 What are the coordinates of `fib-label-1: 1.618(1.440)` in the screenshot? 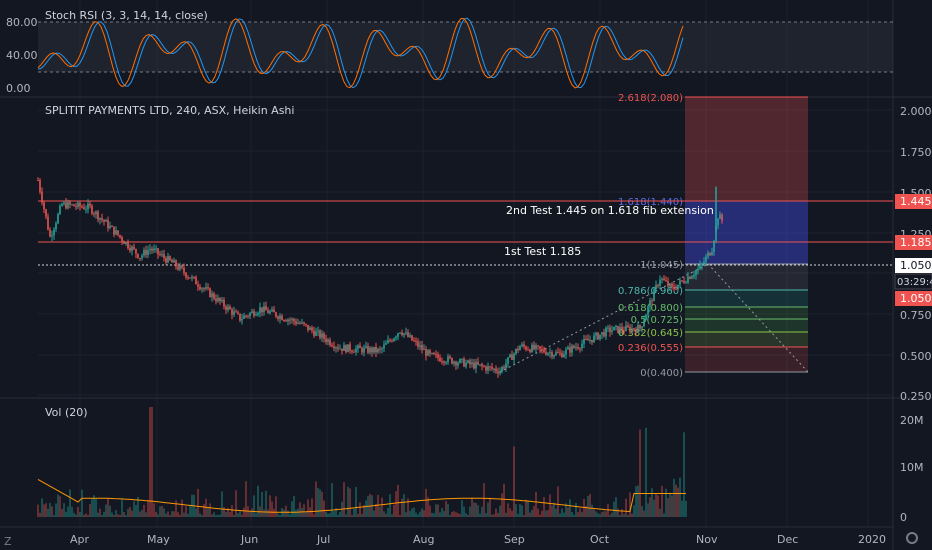 It's located at (650, 202).